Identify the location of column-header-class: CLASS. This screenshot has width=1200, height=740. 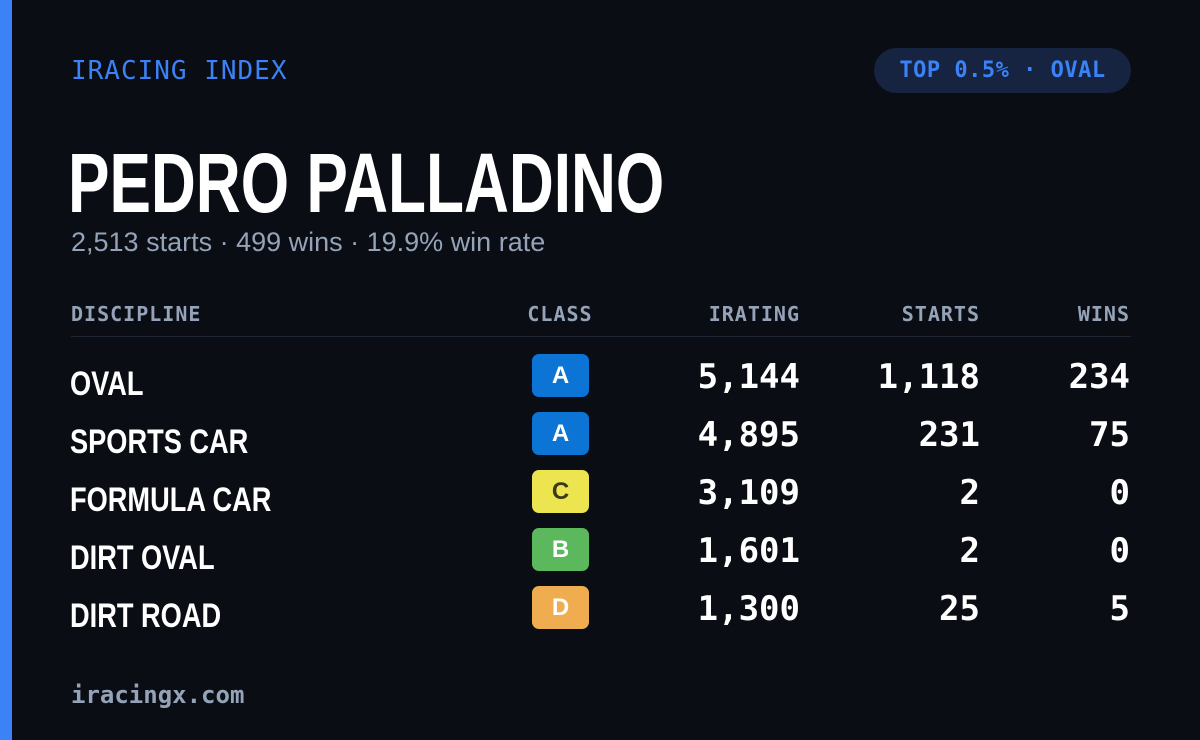
(560, 314).